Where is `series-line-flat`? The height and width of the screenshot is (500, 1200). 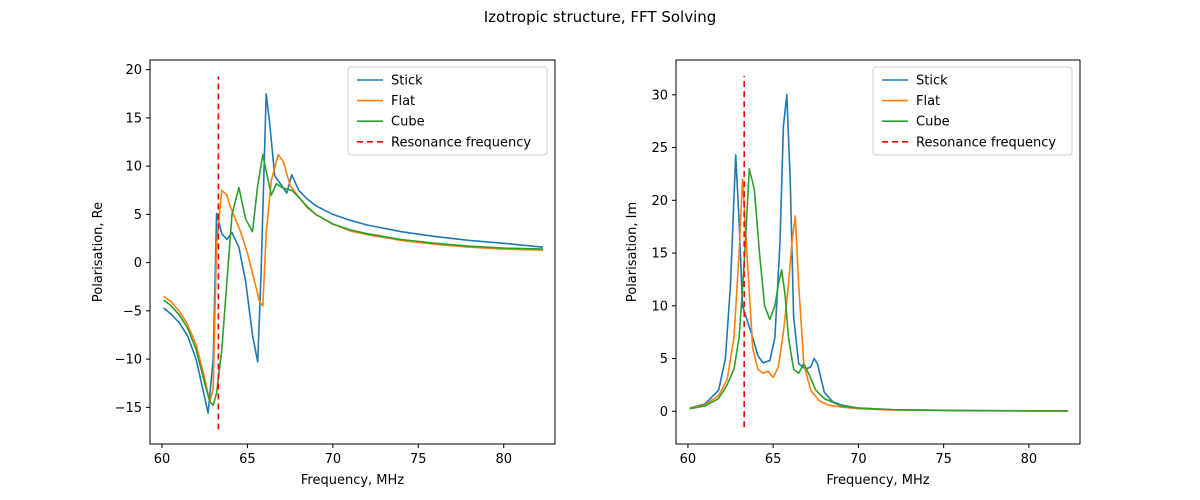
series-line-flat is located at coordinates (879, 295).